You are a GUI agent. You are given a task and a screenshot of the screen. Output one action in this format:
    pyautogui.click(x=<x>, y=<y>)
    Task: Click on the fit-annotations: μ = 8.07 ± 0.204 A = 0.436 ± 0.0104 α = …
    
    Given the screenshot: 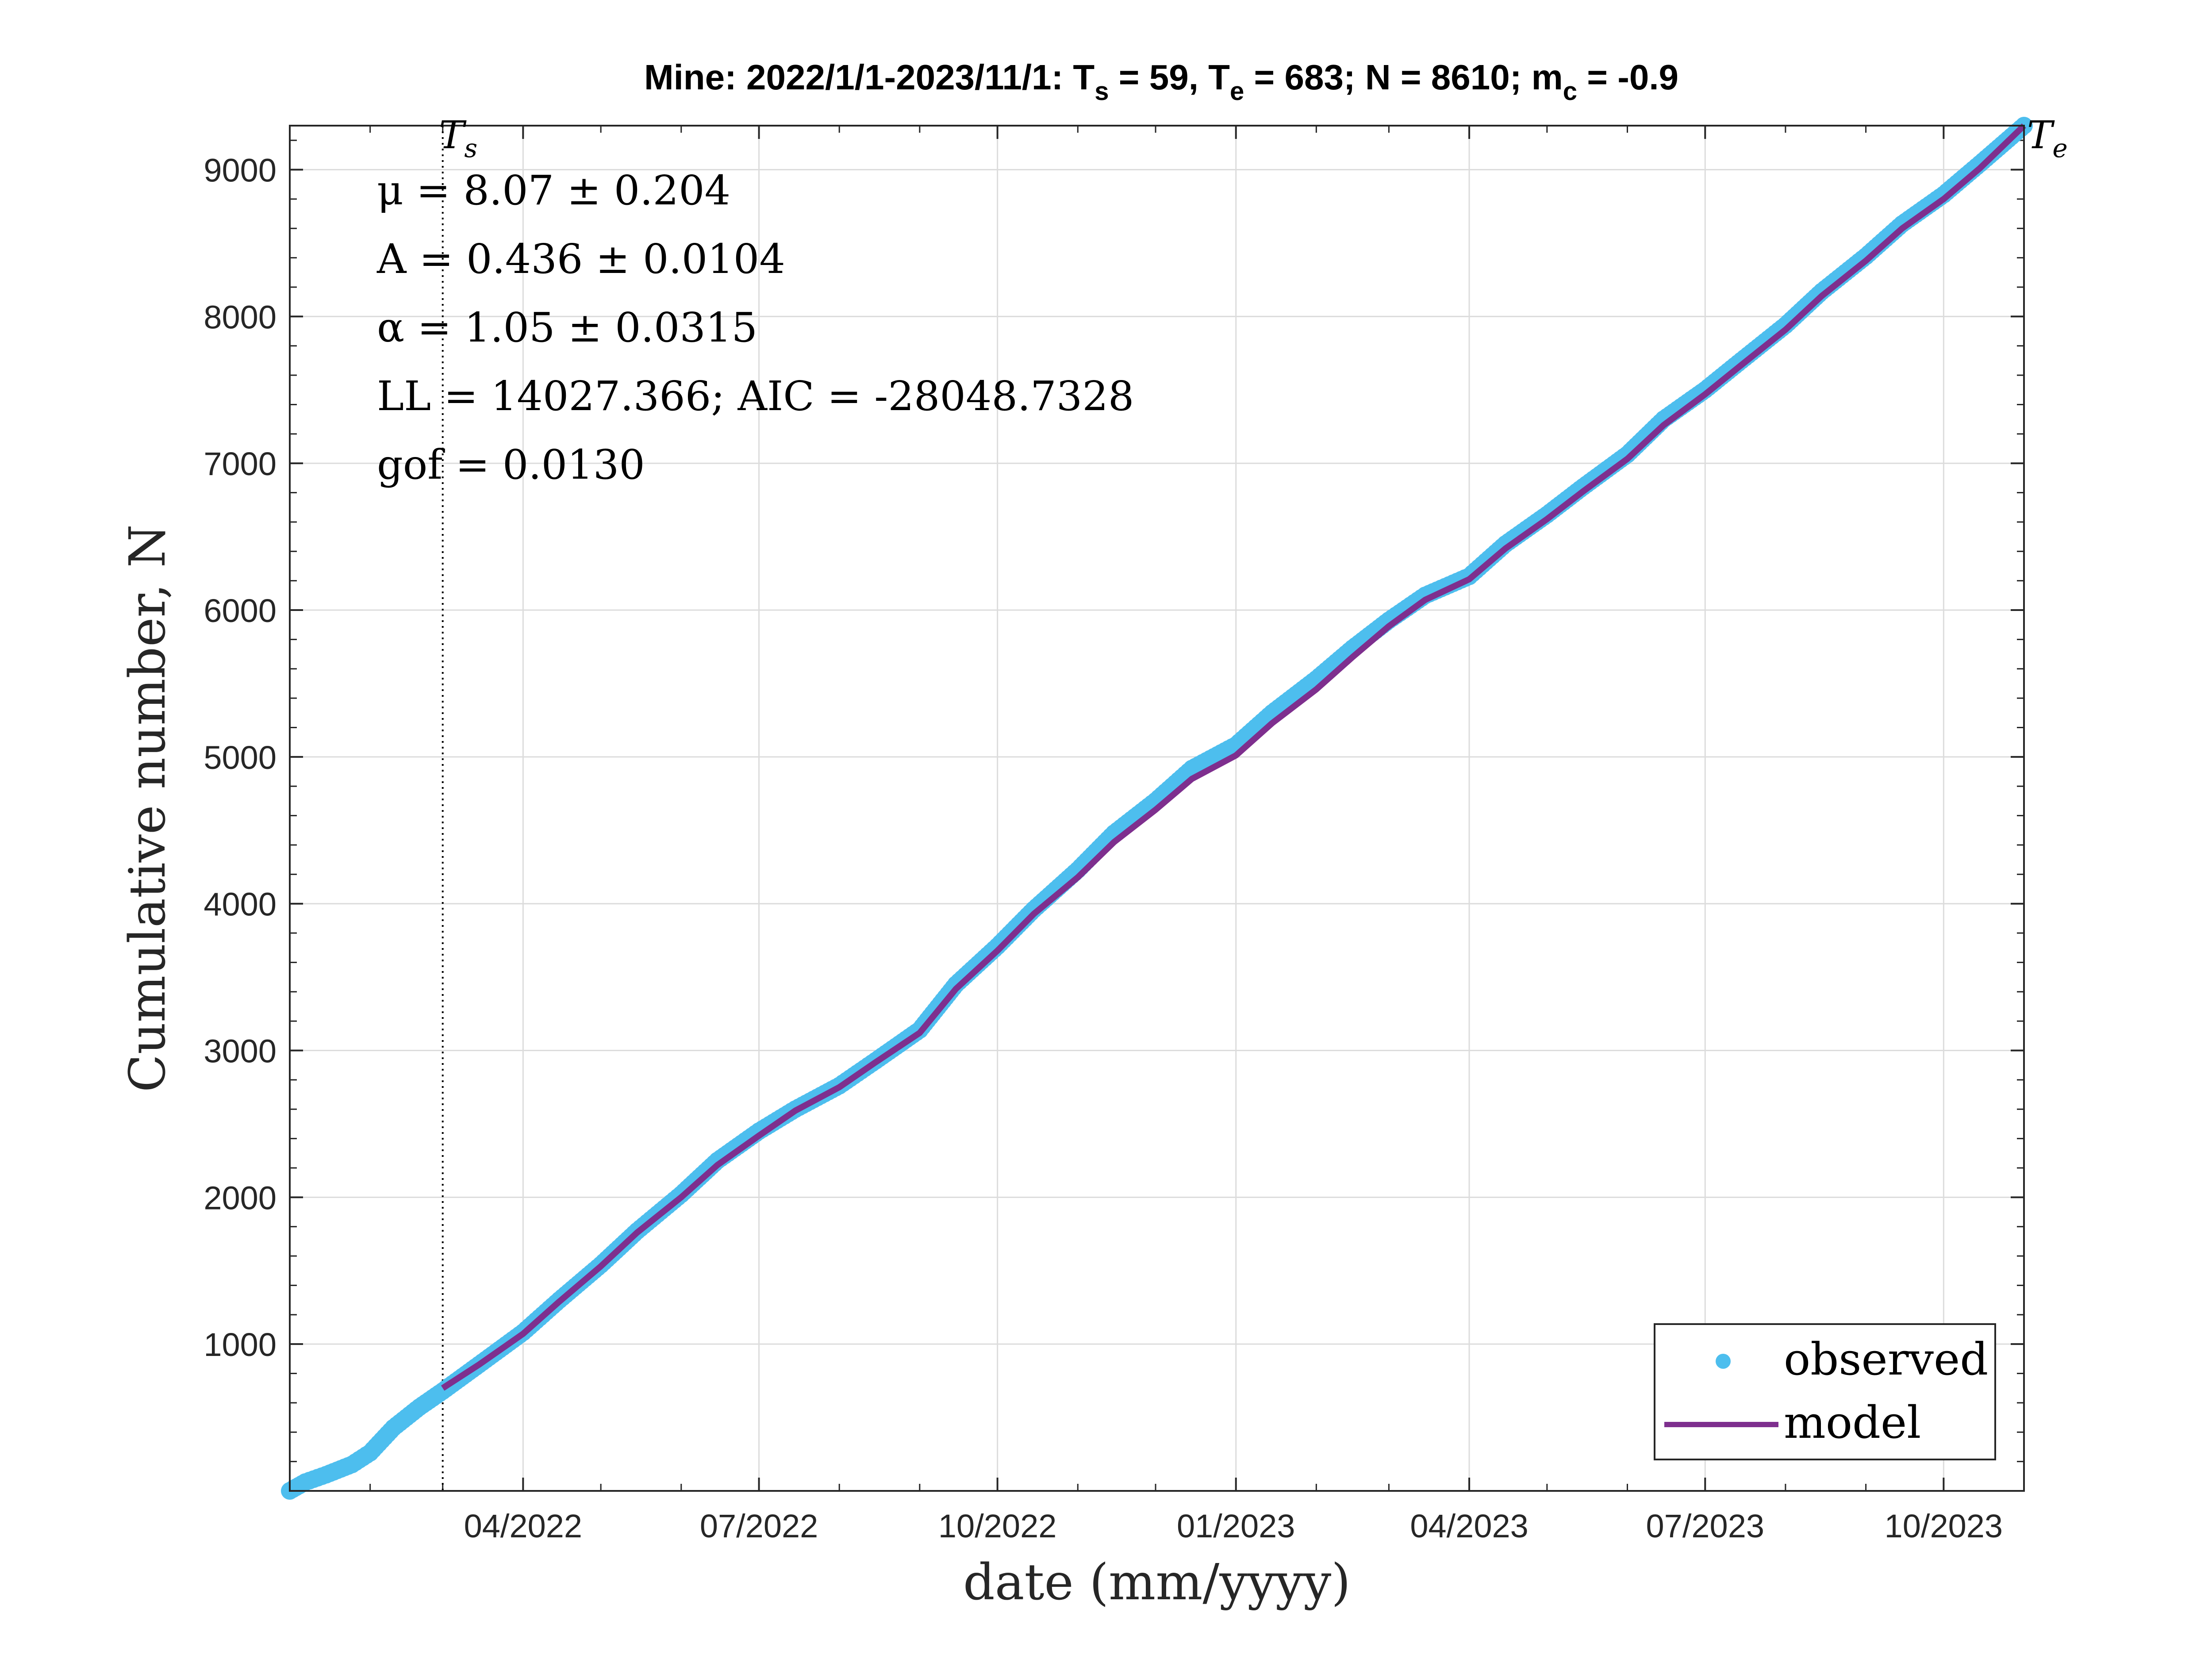 What is the action you would take?
    pyautogui.click(x=755, y=328)
    